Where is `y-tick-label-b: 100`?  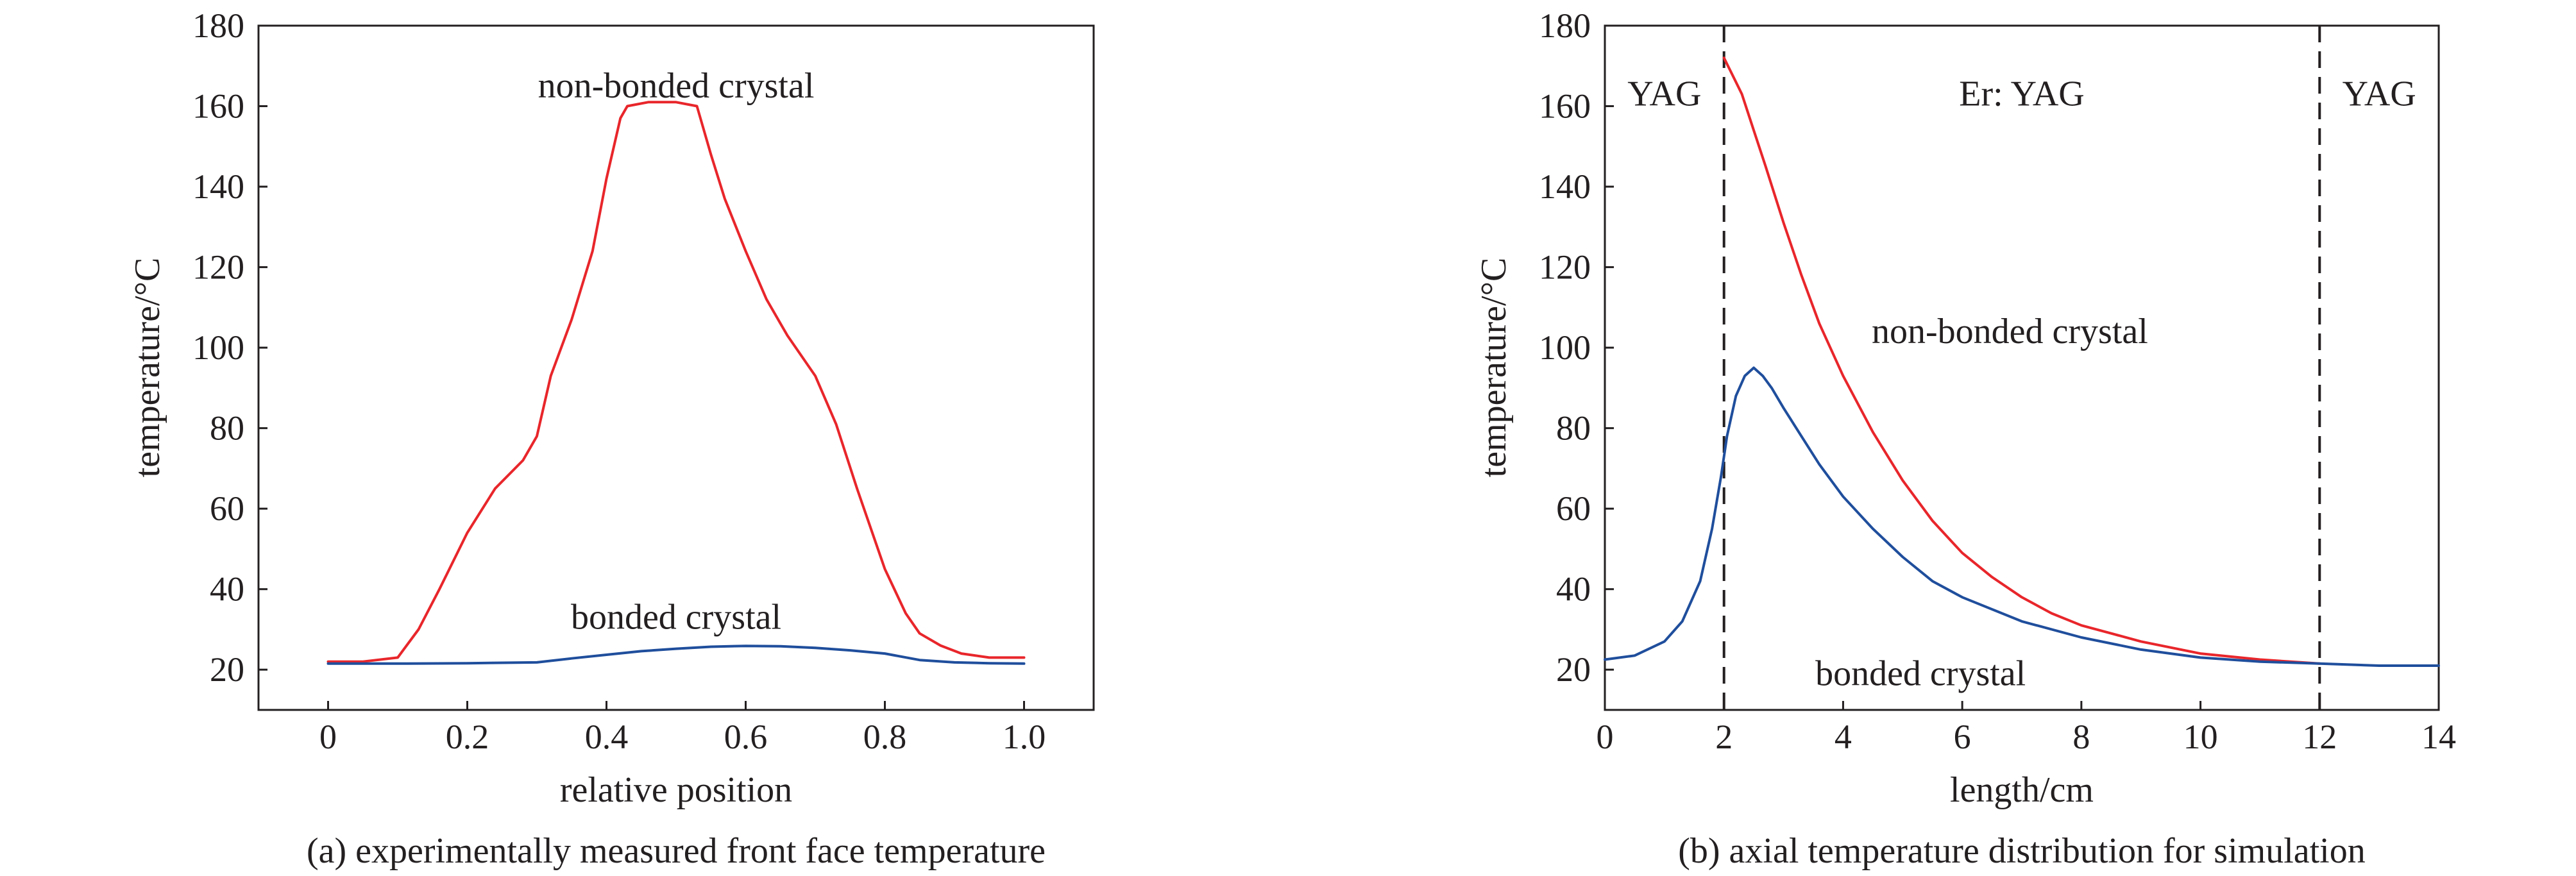 y-tick-label-b: 100 is located at coordinates (1565, 347).